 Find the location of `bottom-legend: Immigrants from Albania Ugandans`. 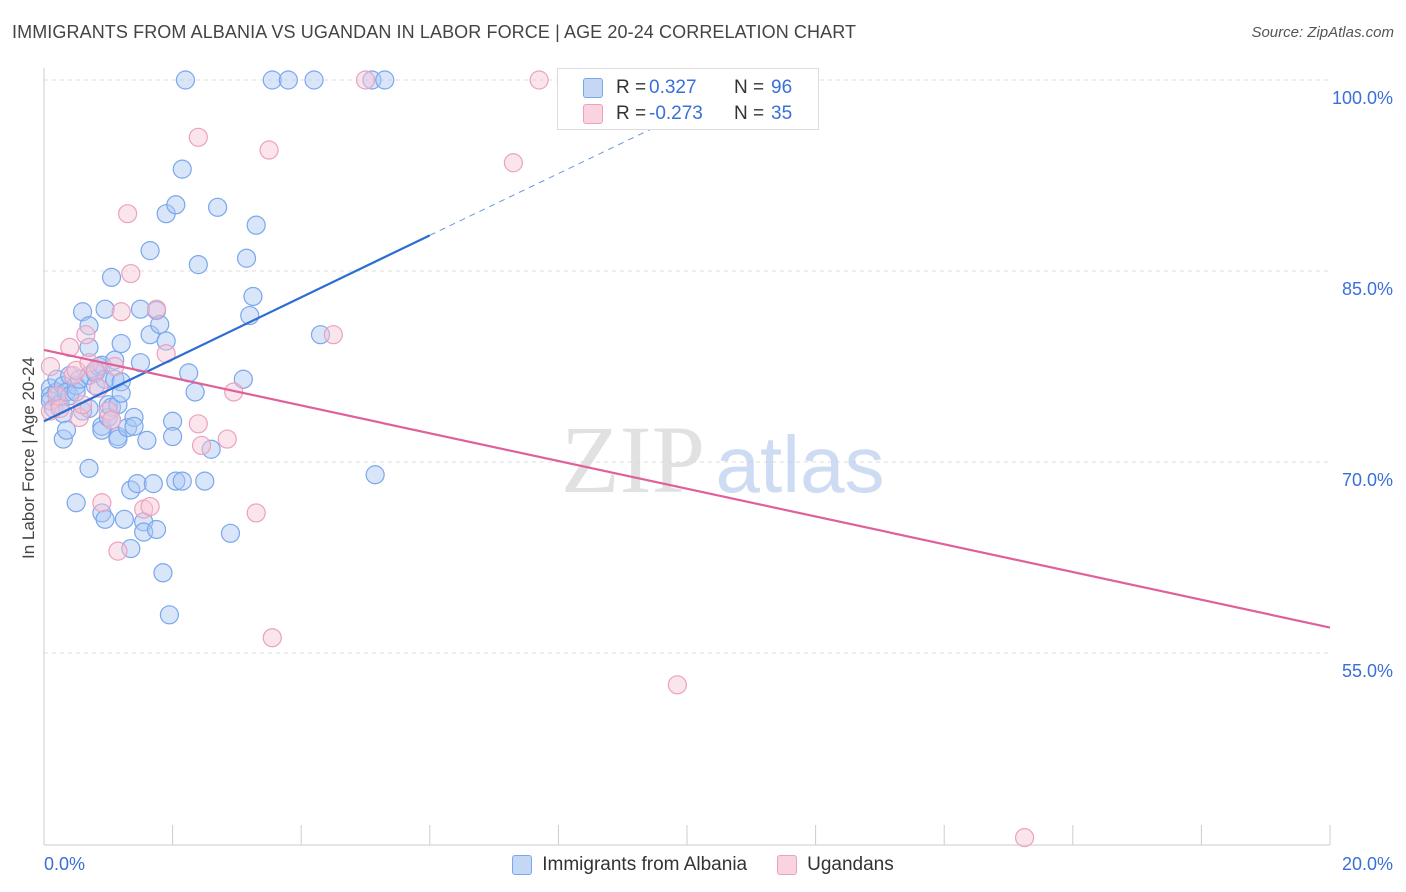

bottom-legend: Immigrants from Albania Ugandans is located at coordinates (703, 865).